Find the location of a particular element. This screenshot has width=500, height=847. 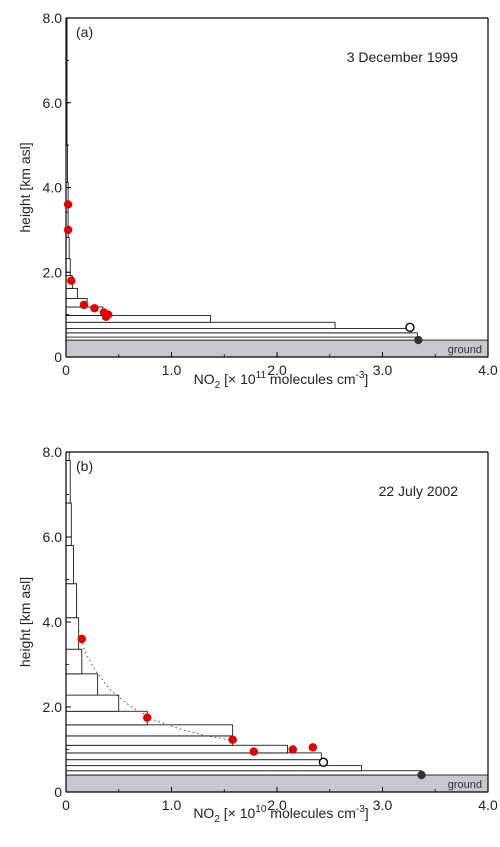

x-axis-label: NO2 [× 1011 molecules cm-3] is located at coordinates (281, 380).